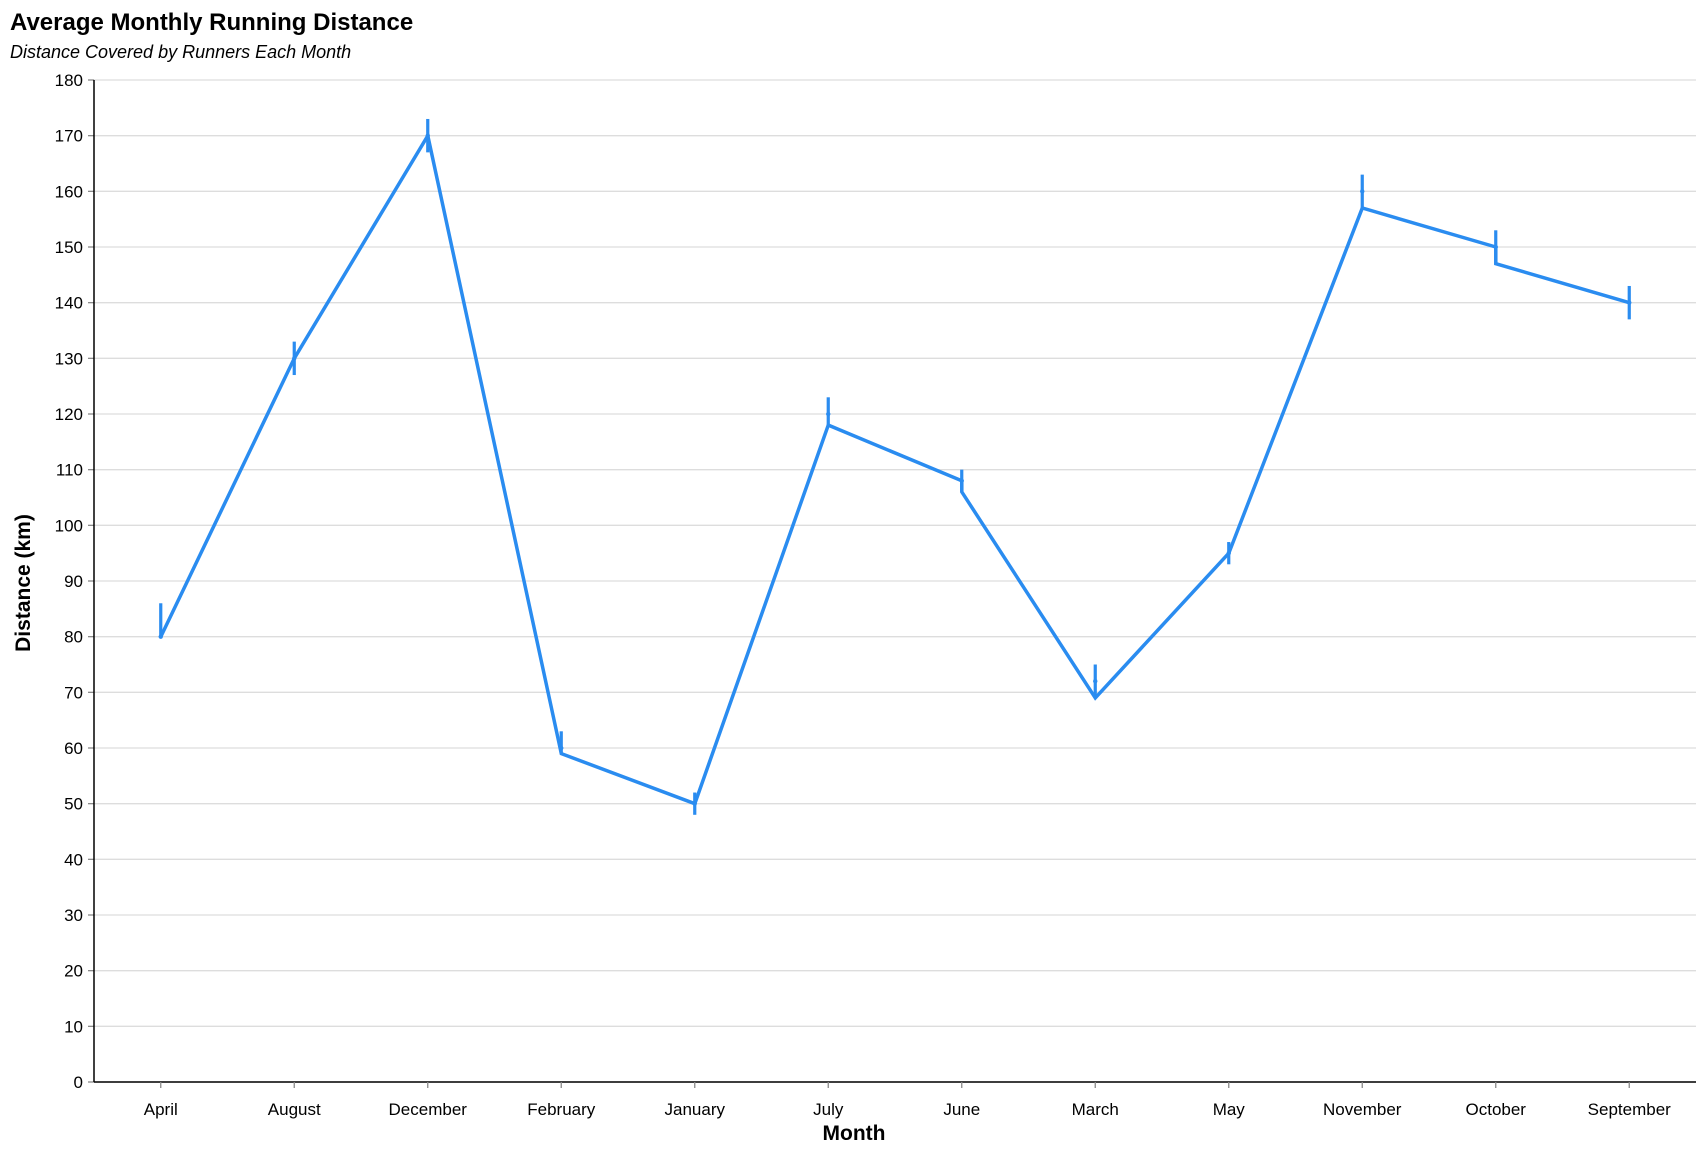  Describe the element at coordinates (73, 637) in the screenshot. I see `y-tick-label: 80` at that location.